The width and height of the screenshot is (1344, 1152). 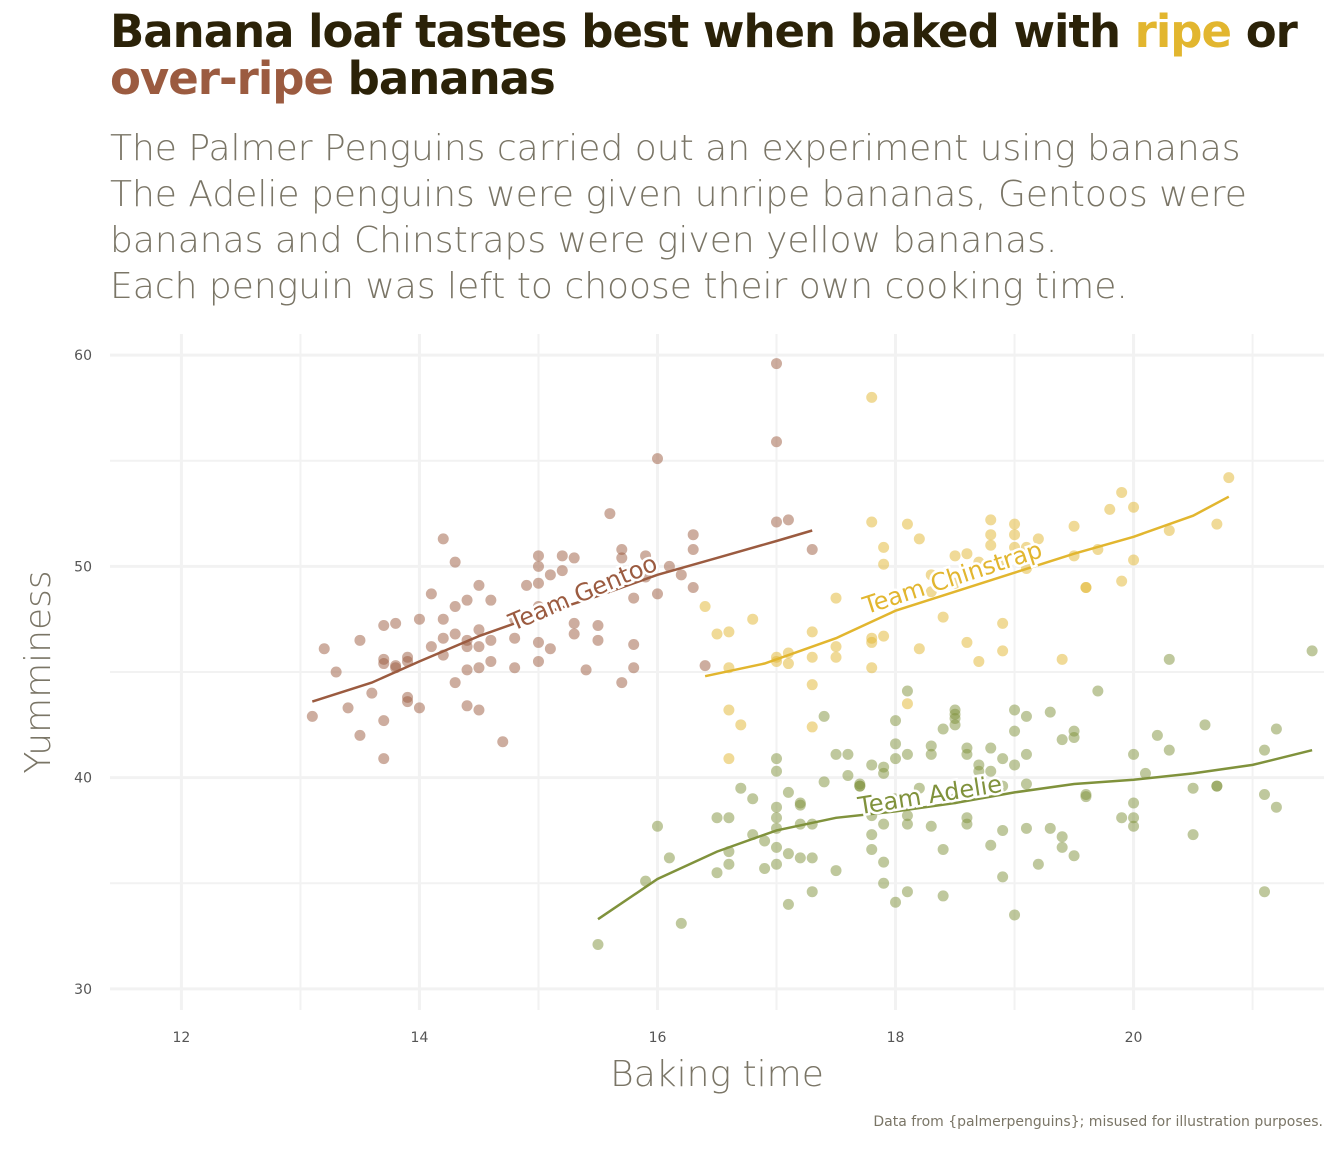 I want to click on title-text-2: or, so click(x=1264, y=31).